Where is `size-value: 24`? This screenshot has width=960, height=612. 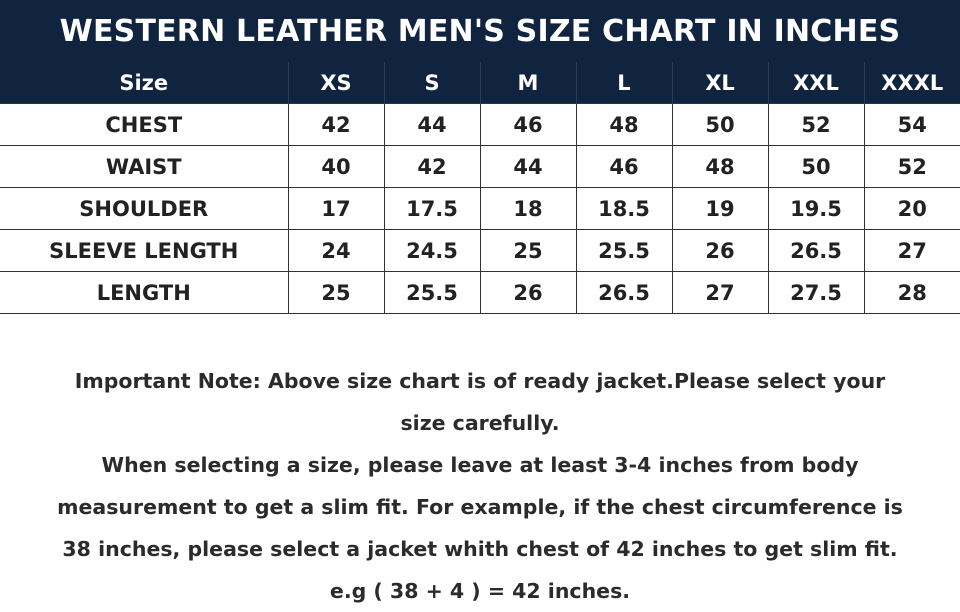 size-value: 24 is located at coordinates (336, 250).